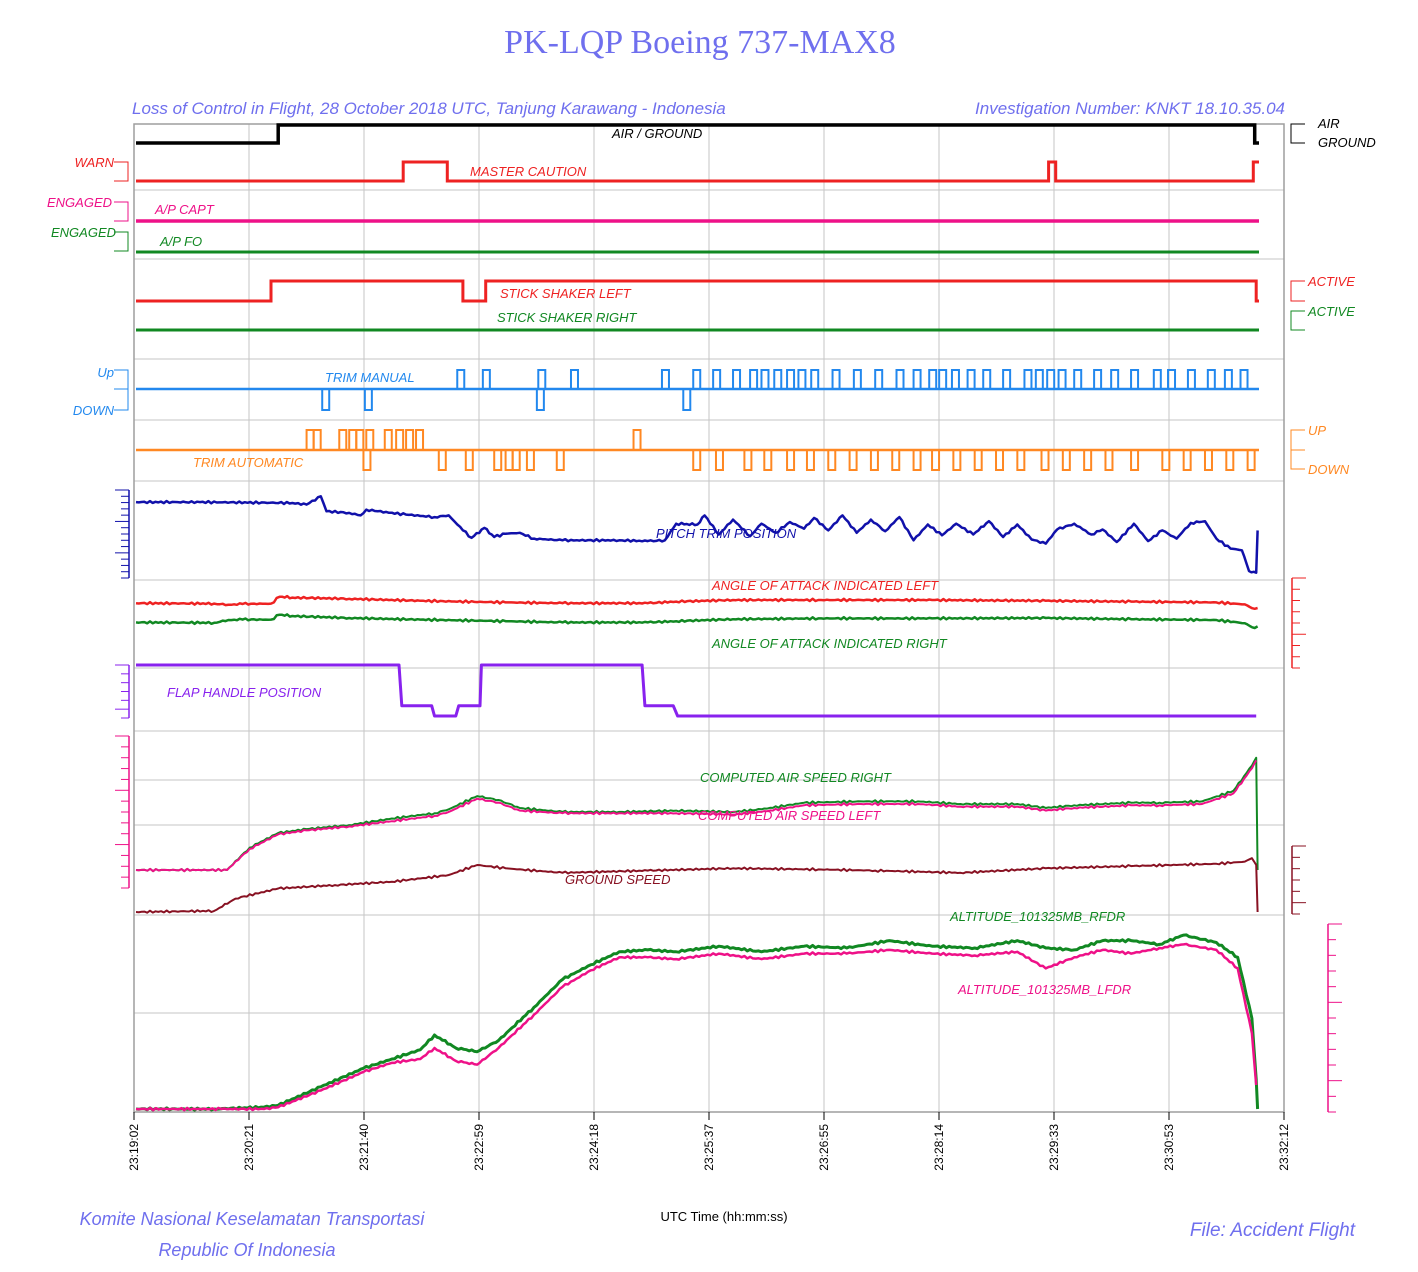  I want to click on series-label-master-caution: MASTER CAUTION, so click(528, 171).